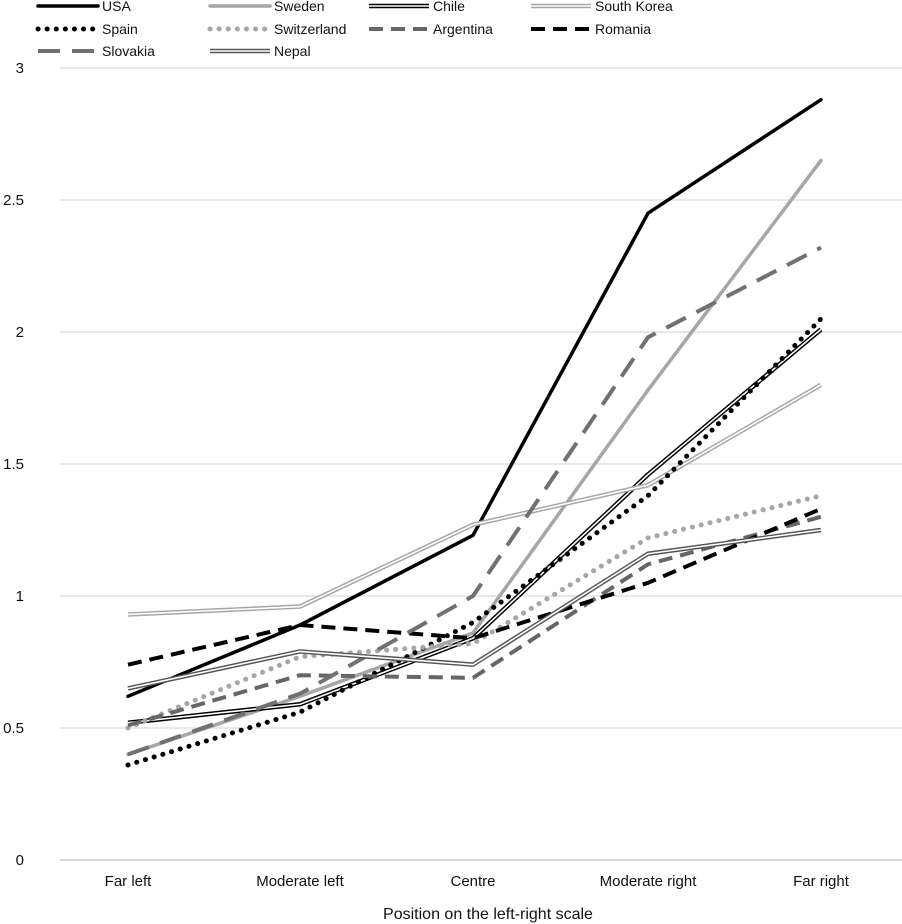 This screenshot has height=924, width=902. Describe the element at coordinates (260, 51) in the screenshot. I see `legend-item-nepal: Nepal` at that location.